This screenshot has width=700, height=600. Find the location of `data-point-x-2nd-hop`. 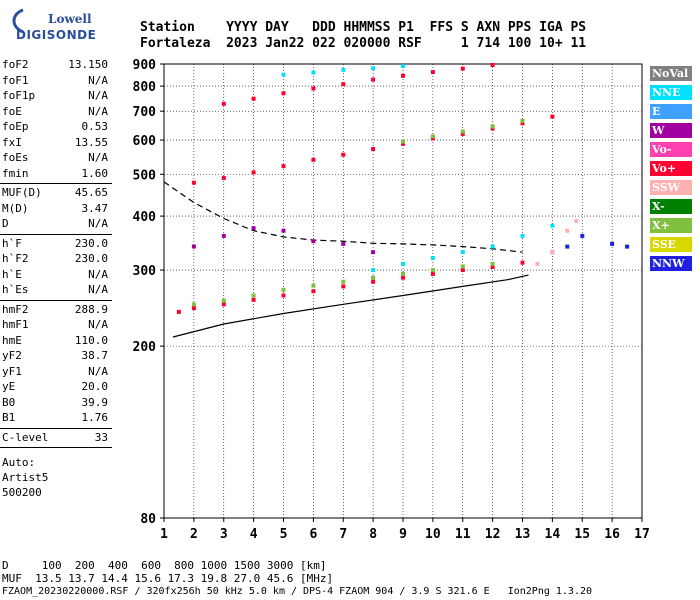

data-point-x-2nd-hop is located at coordinates (492, 126).